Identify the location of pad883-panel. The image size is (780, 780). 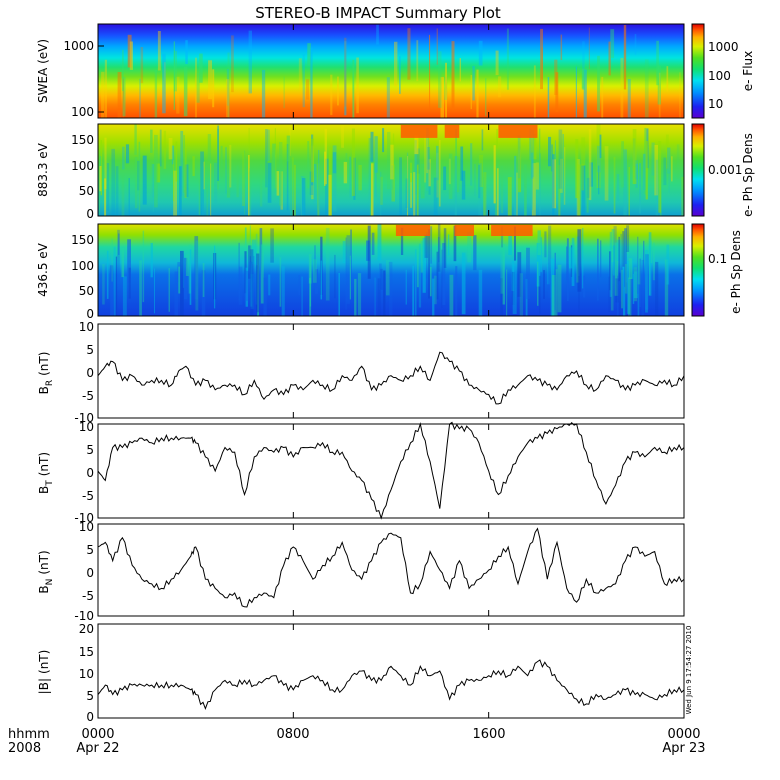
(391, 170).